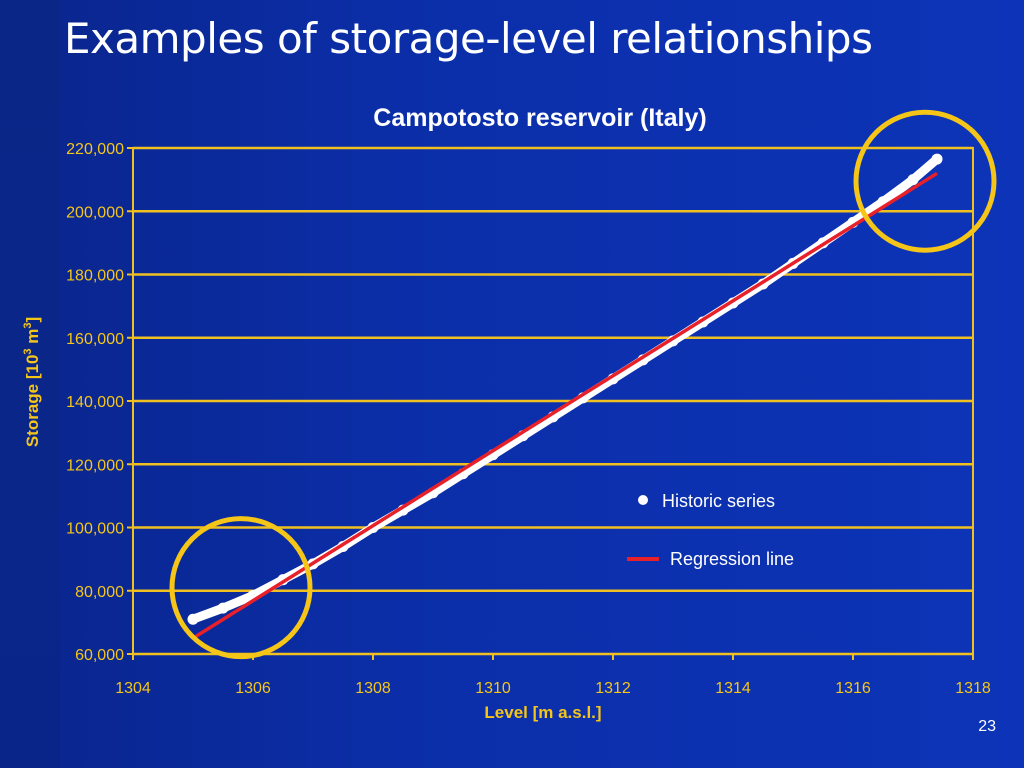 Image resolution: width=1024 pixels, height=768 pixels. I want to click on x-tick-label: 1314, so click(733, 688).